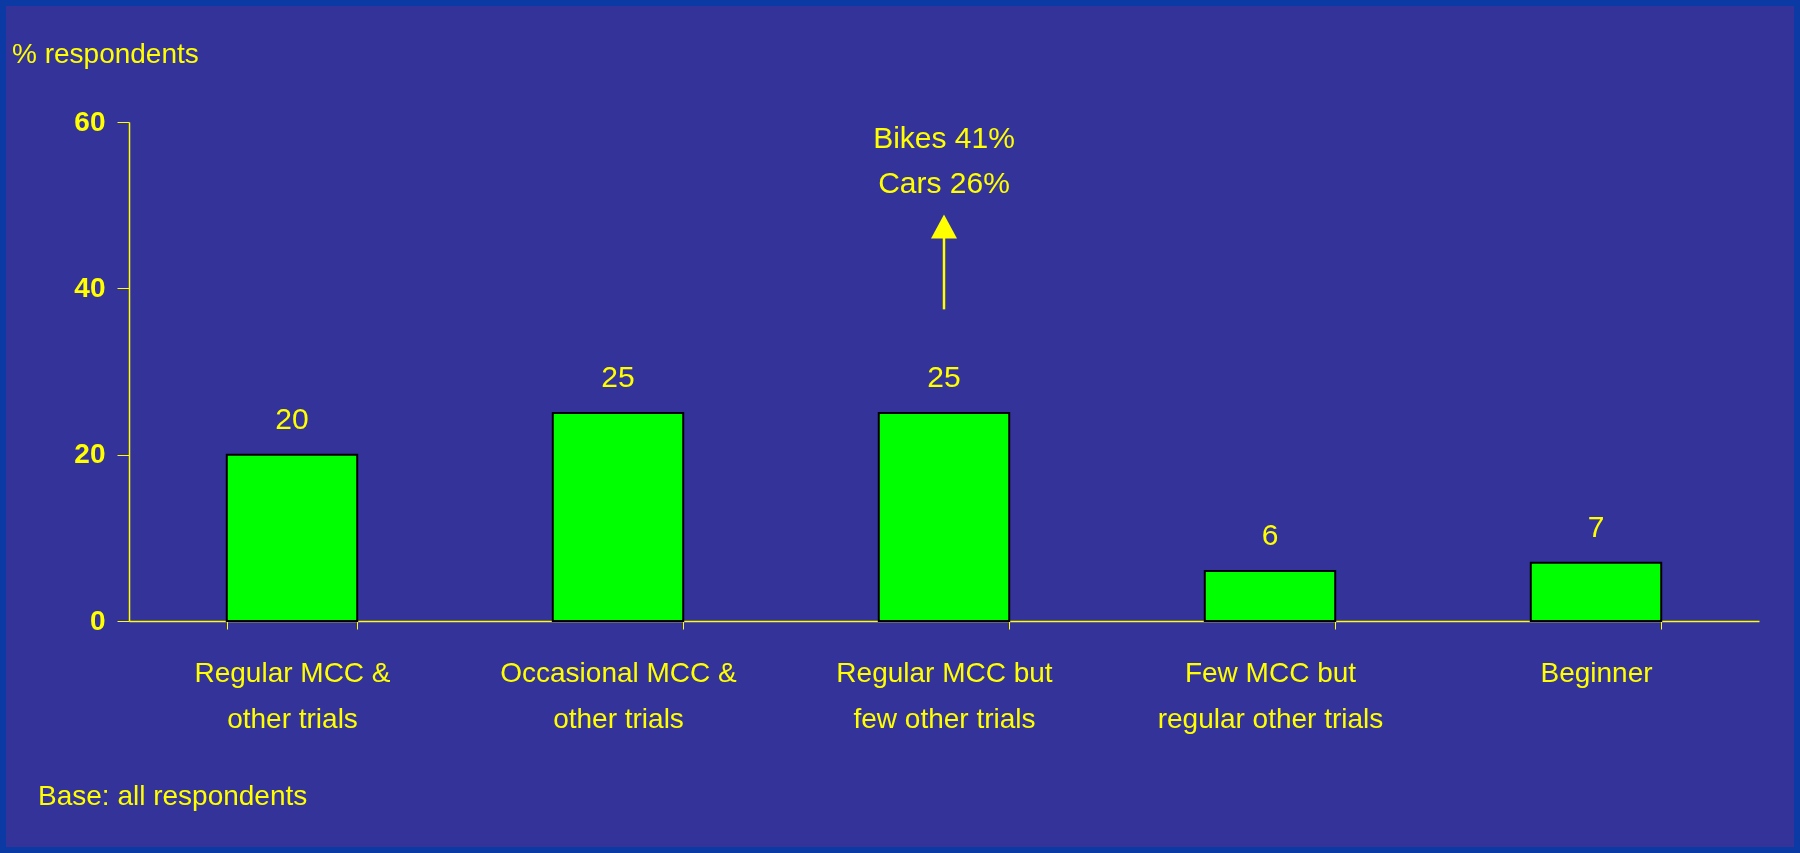  Describe the element at coordinates (944, 183) in the screenshot. I see `annotation: Cars 26%` at that location.